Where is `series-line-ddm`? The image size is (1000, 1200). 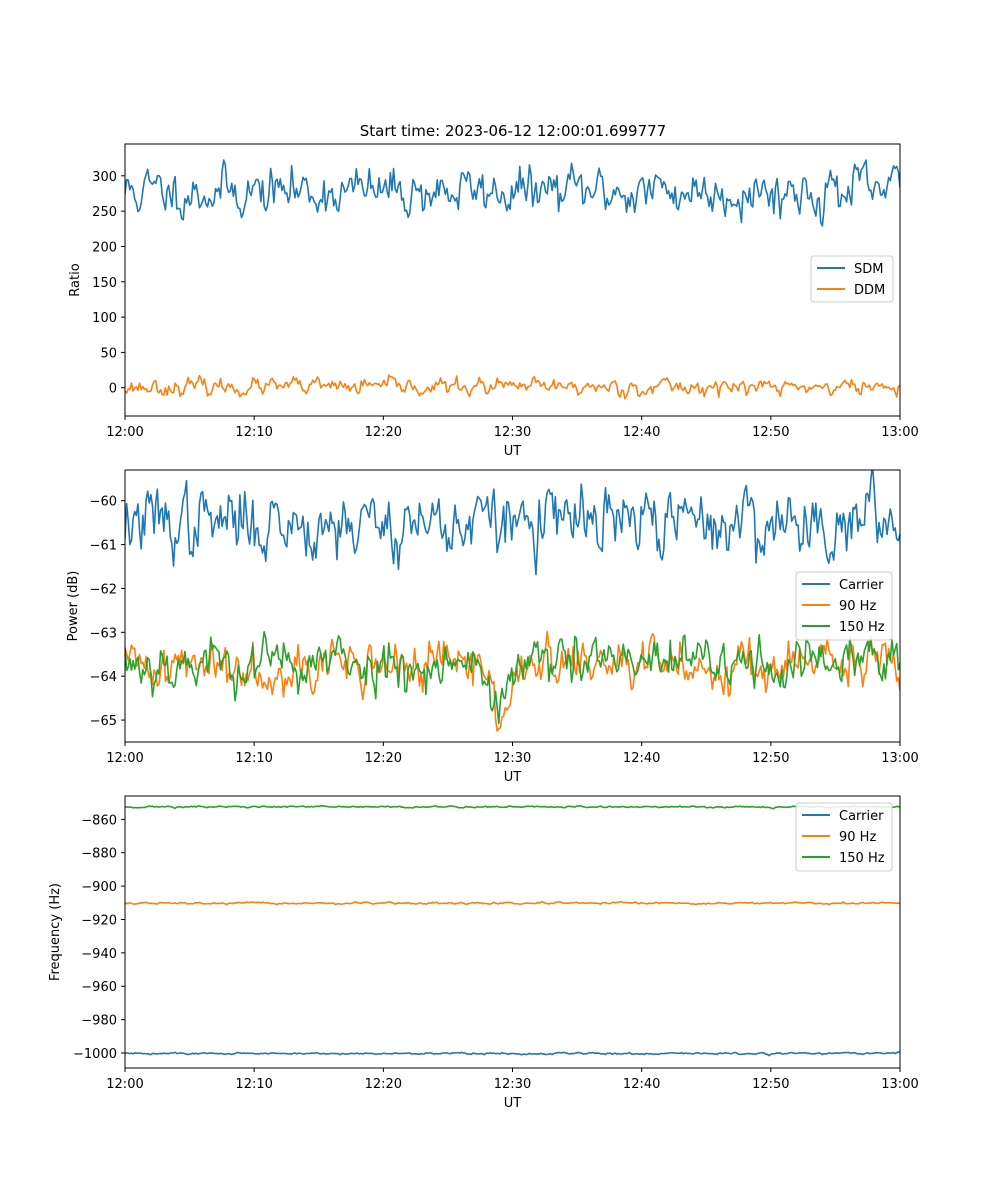
series-line-ddm is located at coordinates (512, 387).